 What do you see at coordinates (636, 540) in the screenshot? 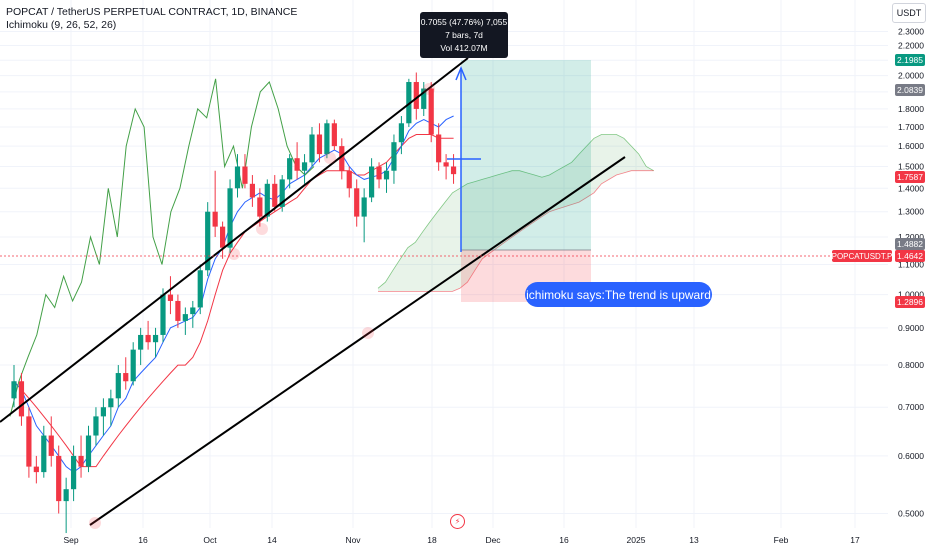
I see `x-tick-label: 2025` at bounding box center [636, 540].